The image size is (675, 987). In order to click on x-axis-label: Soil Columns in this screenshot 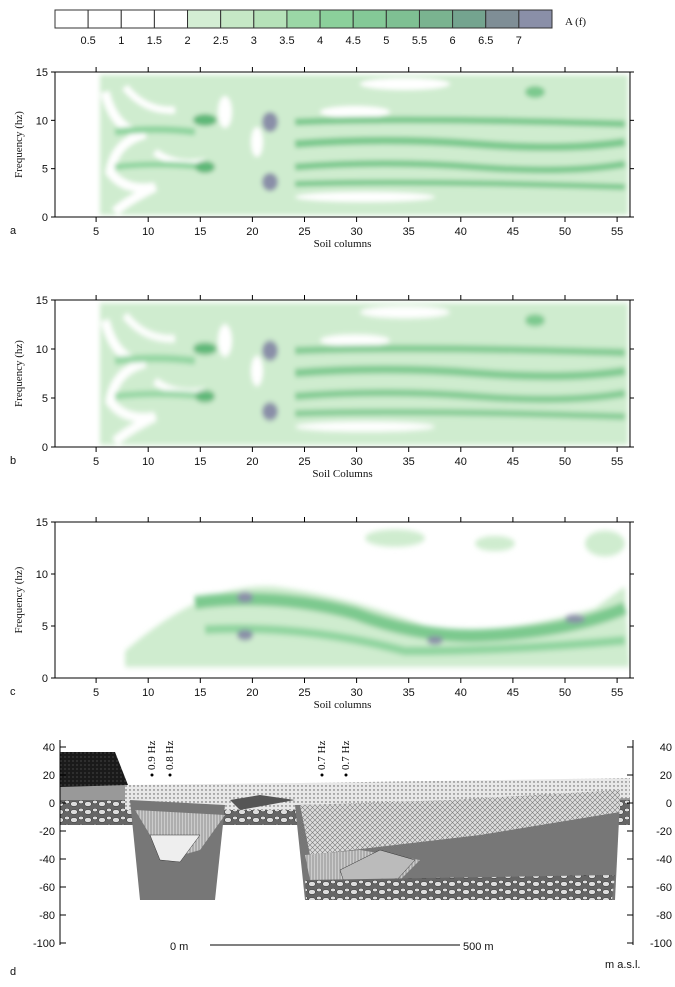, I will do `click(342, 474)`.